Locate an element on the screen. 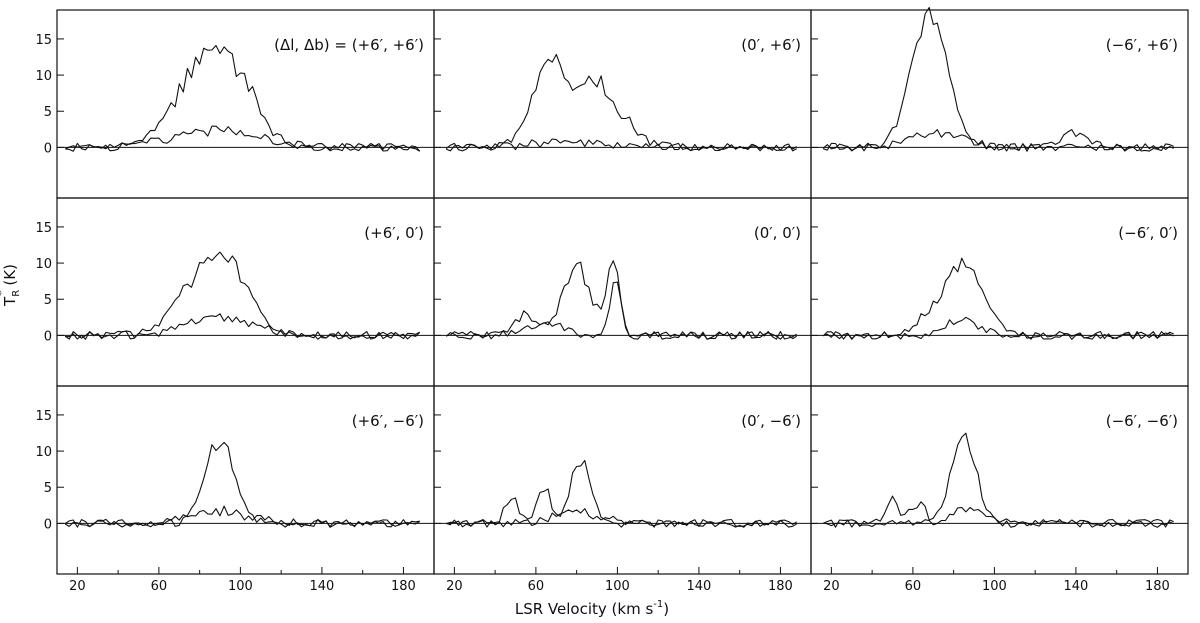 Image resolution: width=1200 pixels, height=623 pixels. panel-offset-label: (Δl, Δb) = (+6′, +6′) is located at coordinates (349, 45).